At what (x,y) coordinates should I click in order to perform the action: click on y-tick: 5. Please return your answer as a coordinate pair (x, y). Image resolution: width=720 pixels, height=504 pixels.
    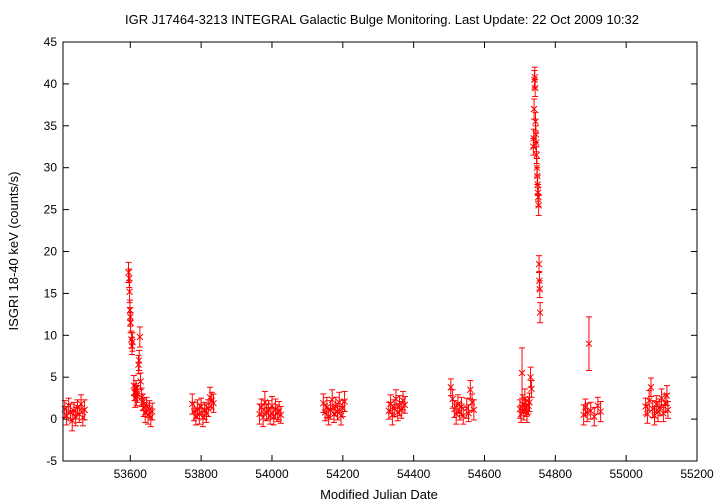
    Looking at the image, I should click on (373, 377).